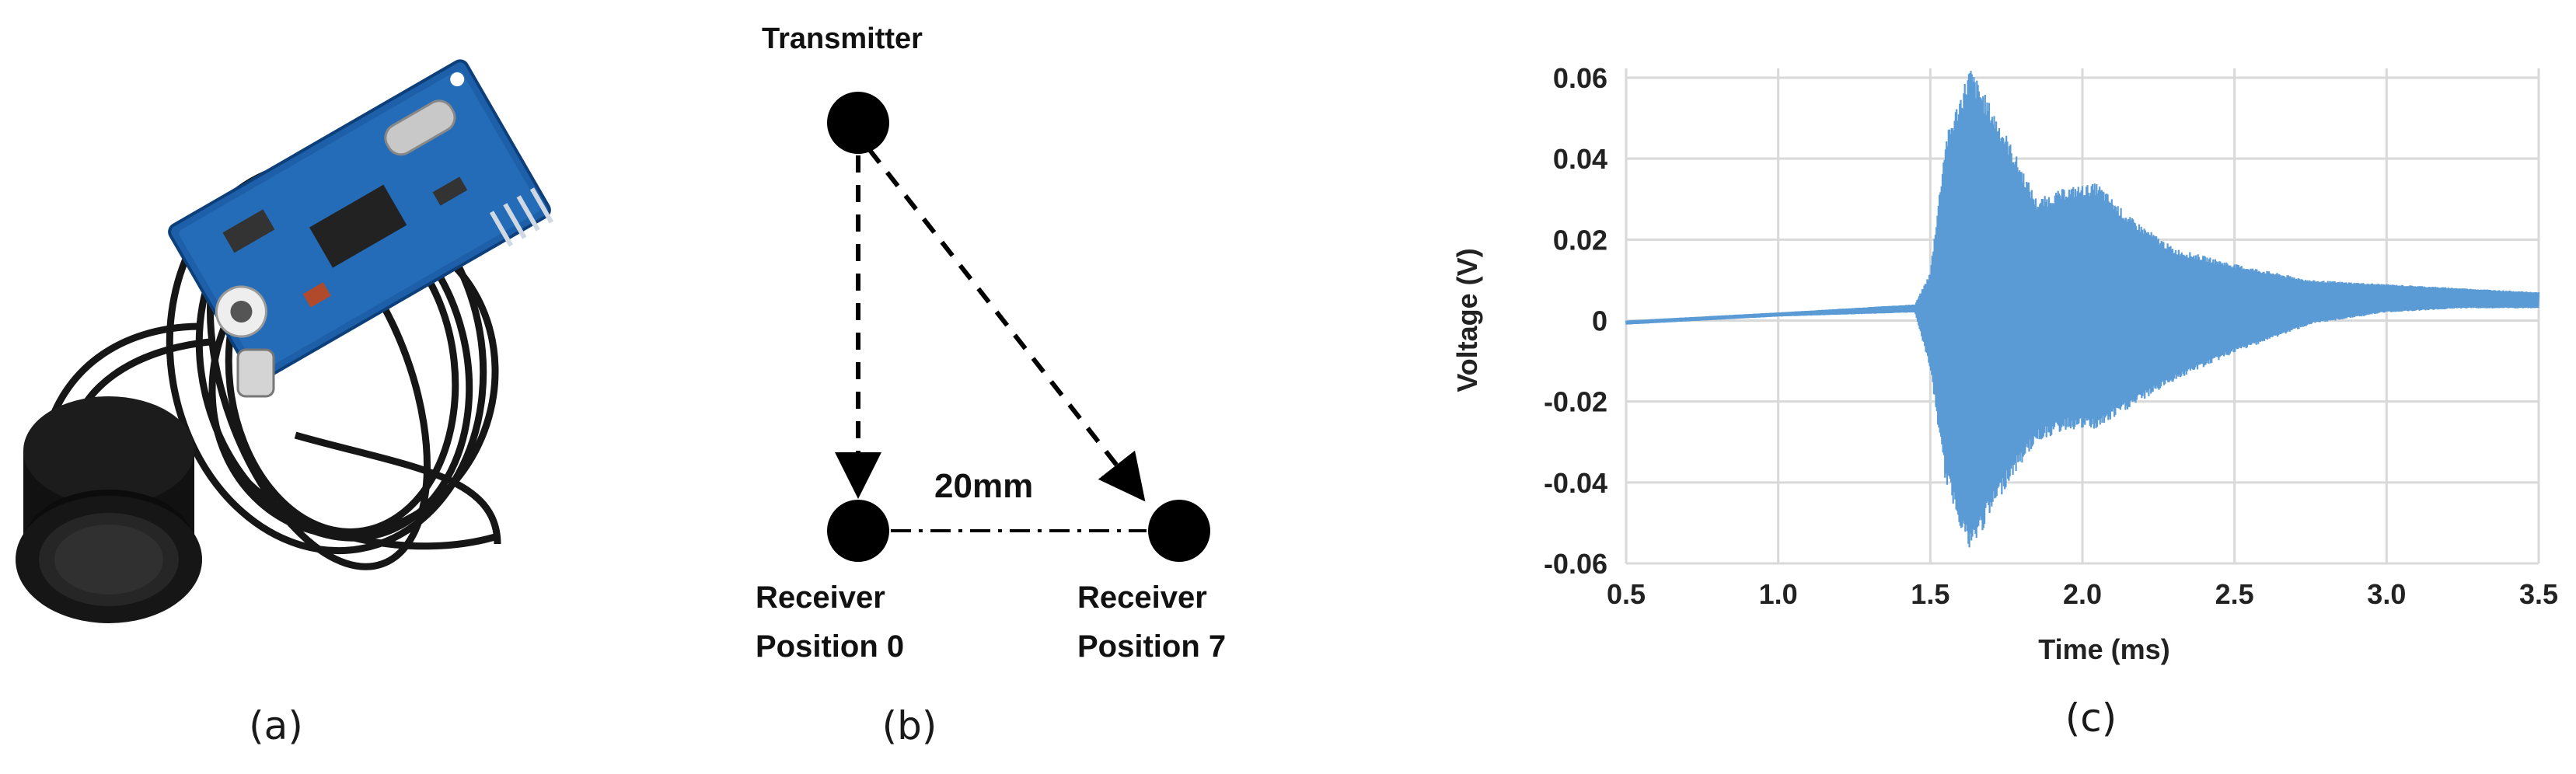 Image resolution: width=2576 pixels, height=774 pixels. What do you see at coordinates (2539, 594) in the screenshot?
I see `x-tick-label: 3.5` at bounding box center [2539, 594].